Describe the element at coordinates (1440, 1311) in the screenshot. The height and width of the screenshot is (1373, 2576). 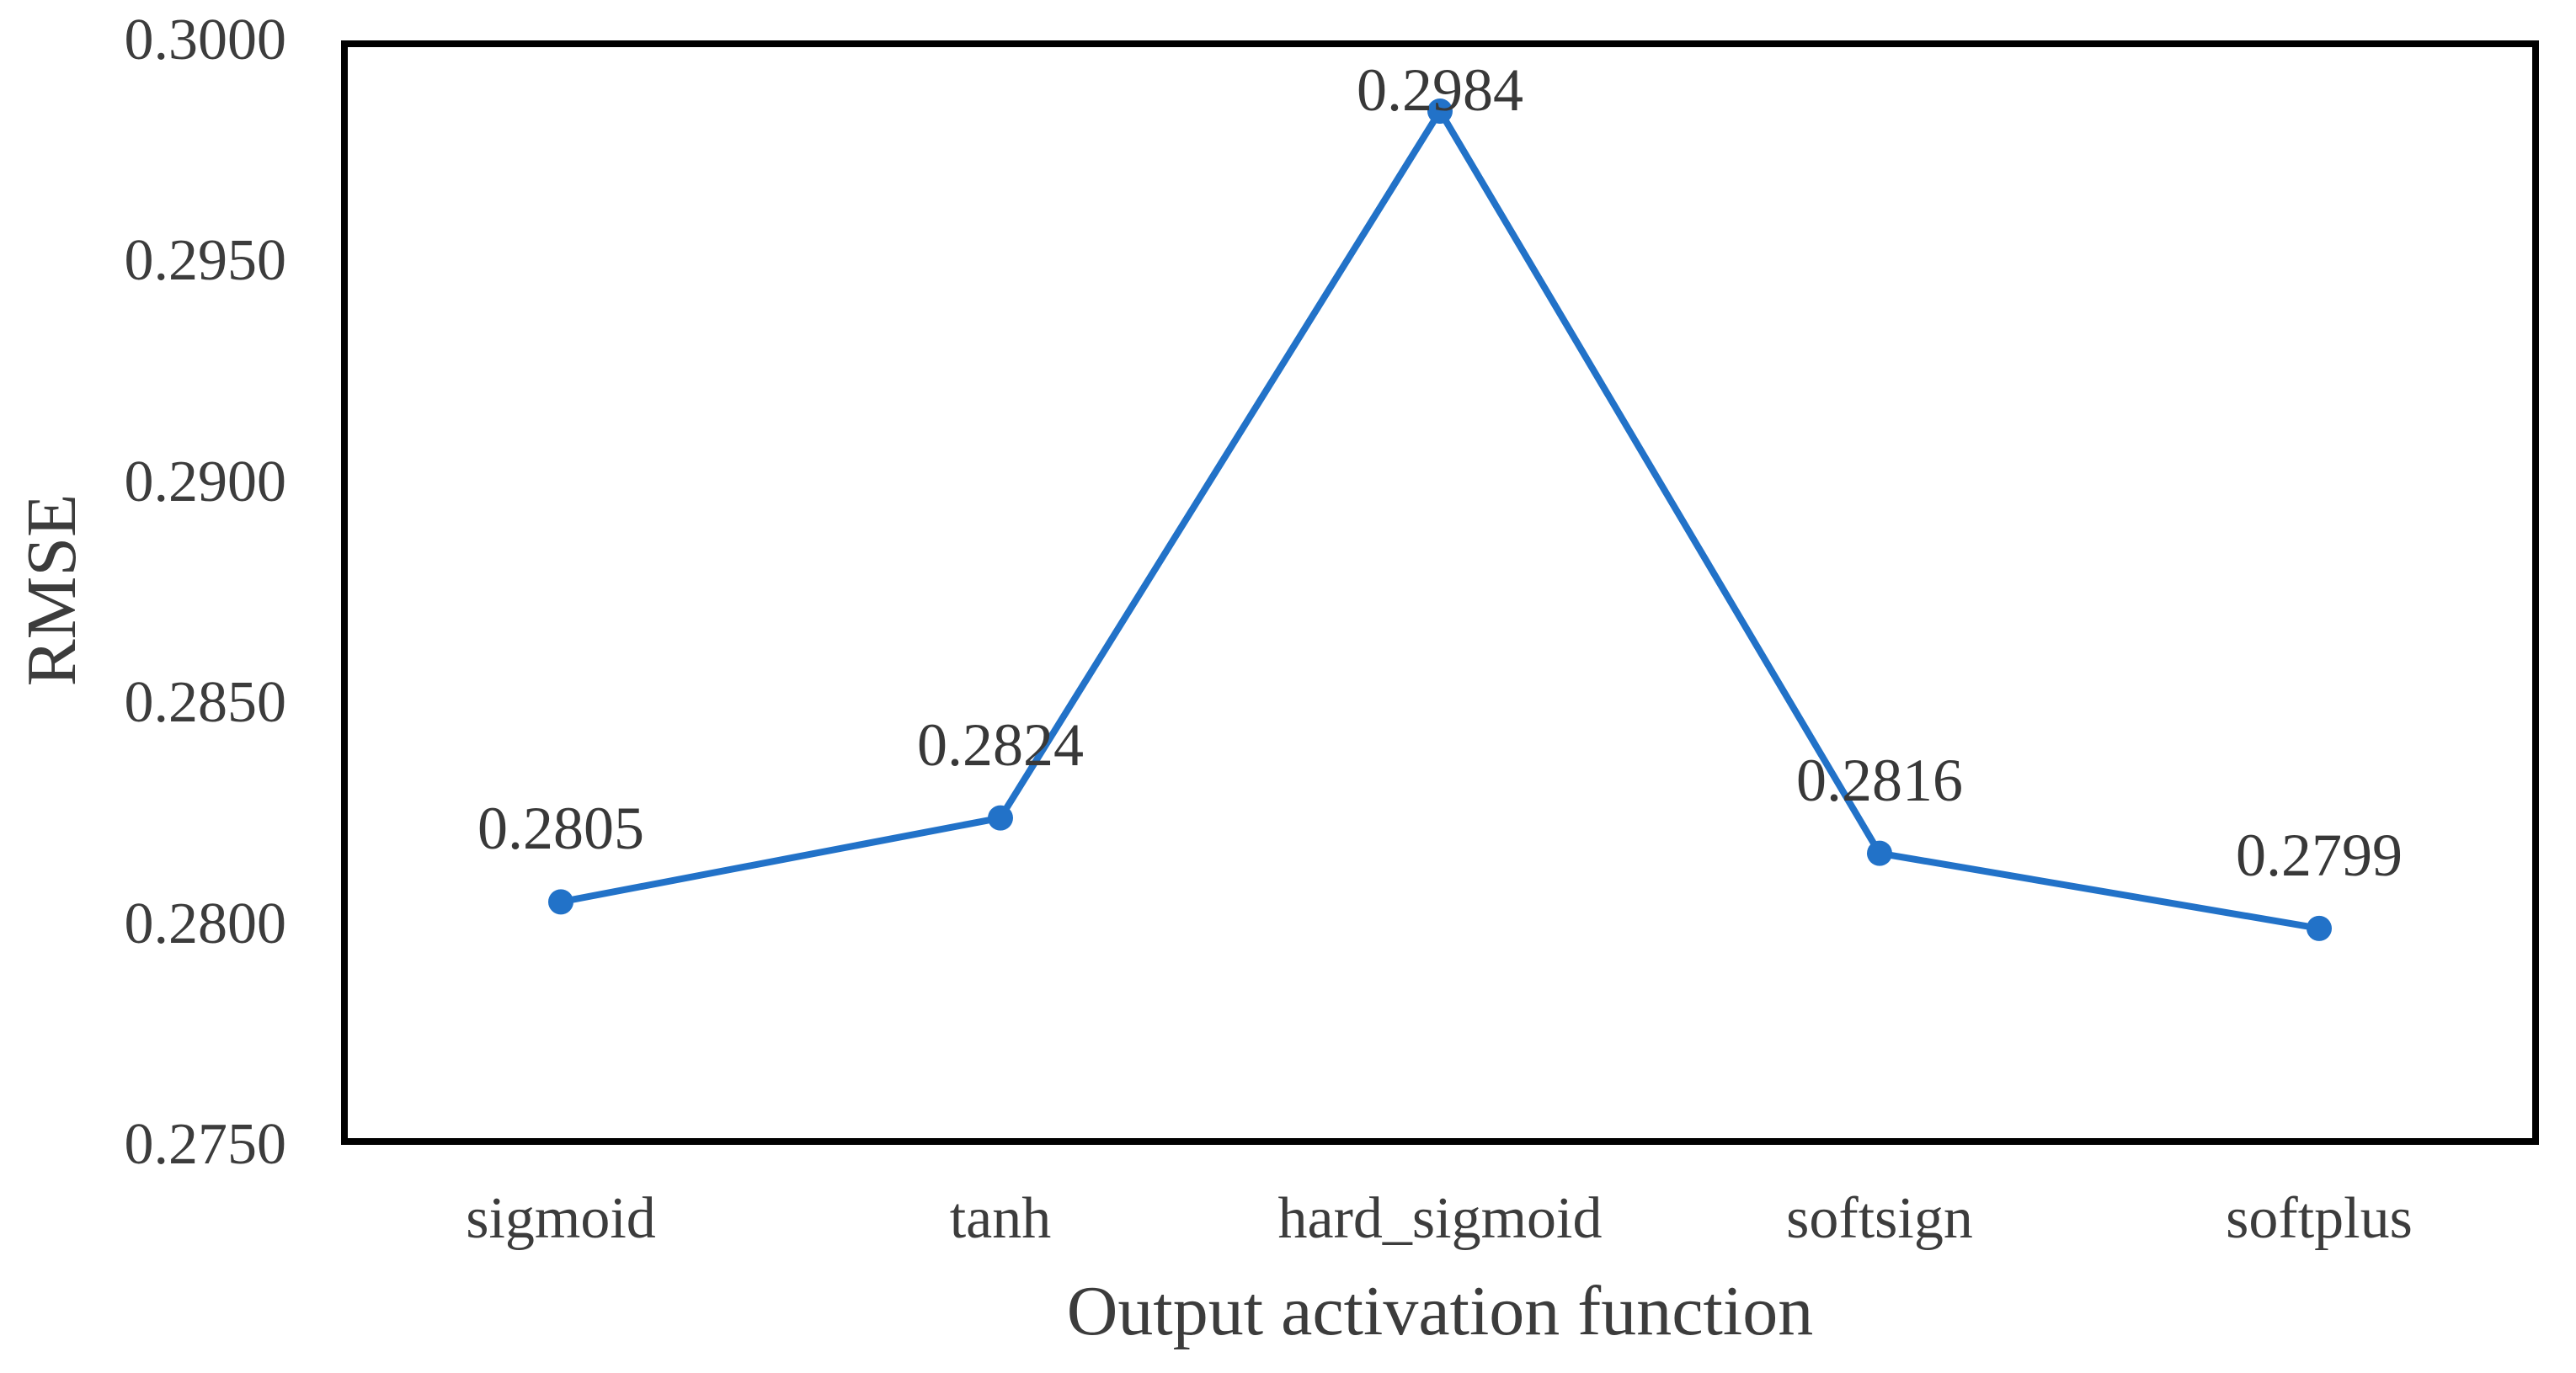
I see `x-axis-title: Output activation function` at that location.